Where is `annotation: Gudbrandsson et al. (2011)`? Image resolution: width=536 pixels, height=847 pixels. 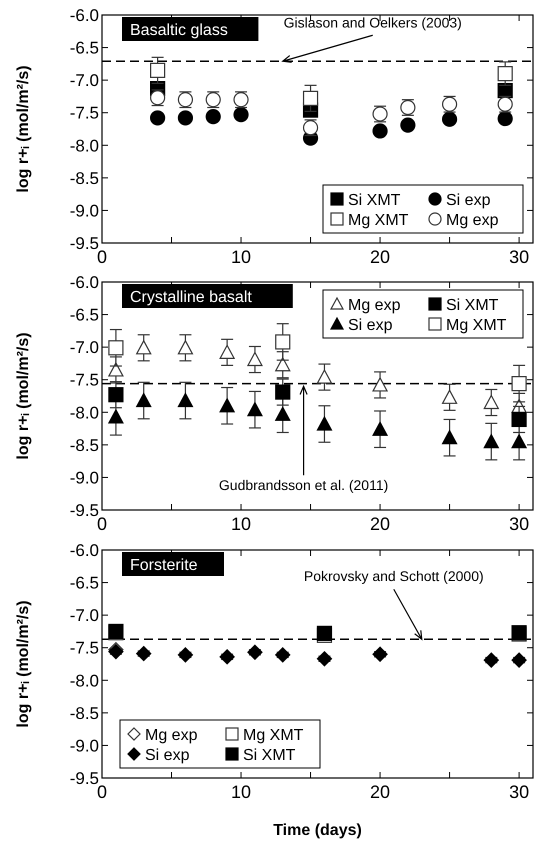 annotation: Gudbrandsson et al. (2011) is located at coordinates (303, 485).